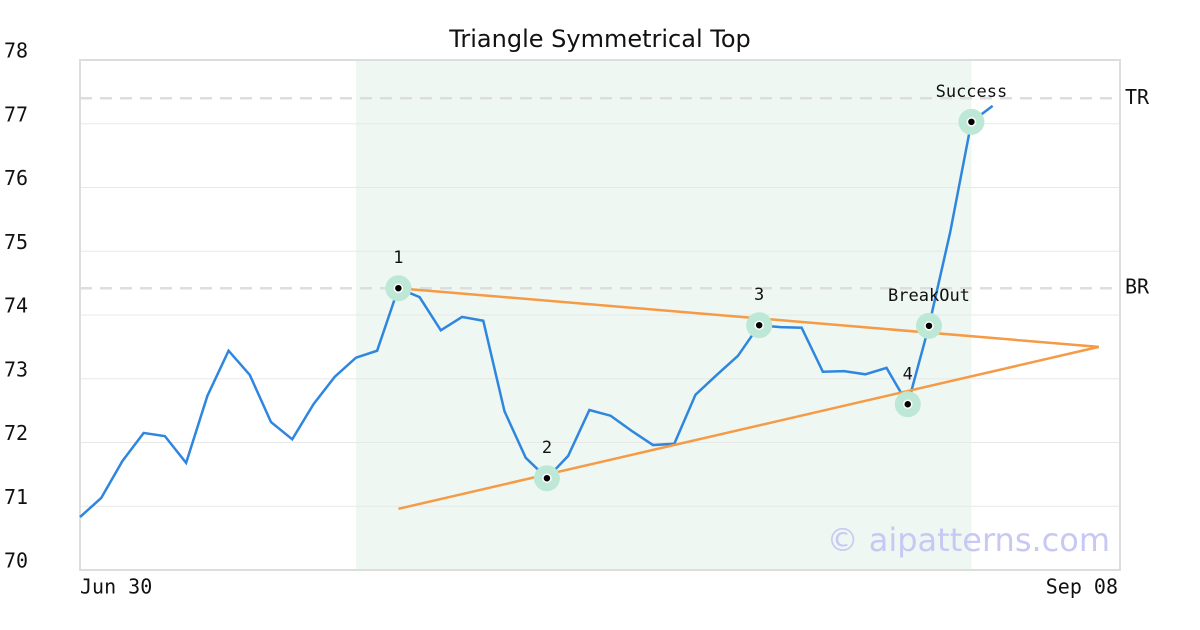 The image size is (1200, 630). Describe the element at coordinates (16, 51) in the screenshot. I see `y-tick-label: 78` at that location.